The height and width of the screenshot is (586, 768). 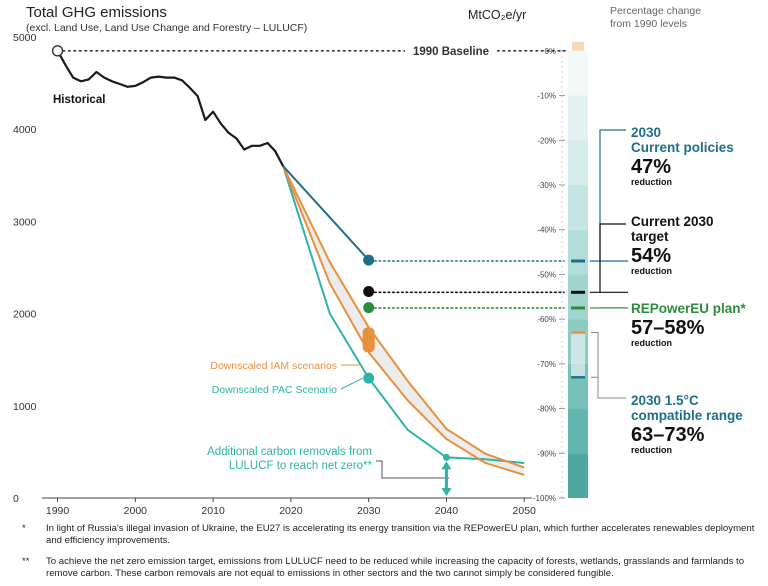 I want to click on repowereu-note: reduction, so click(x=652, y=342).